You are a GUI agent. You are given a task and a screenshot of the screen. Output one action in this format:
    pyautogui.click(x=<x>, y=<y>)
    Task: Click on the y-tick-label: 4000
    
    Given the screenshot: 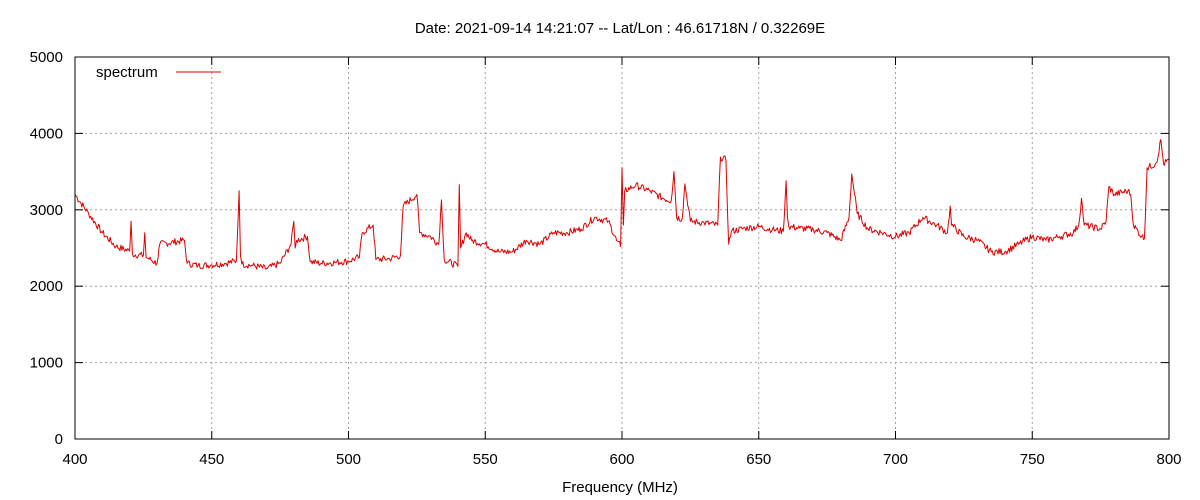 What is the action you would take?
    pyautogui.click(x=46, y=133)
    